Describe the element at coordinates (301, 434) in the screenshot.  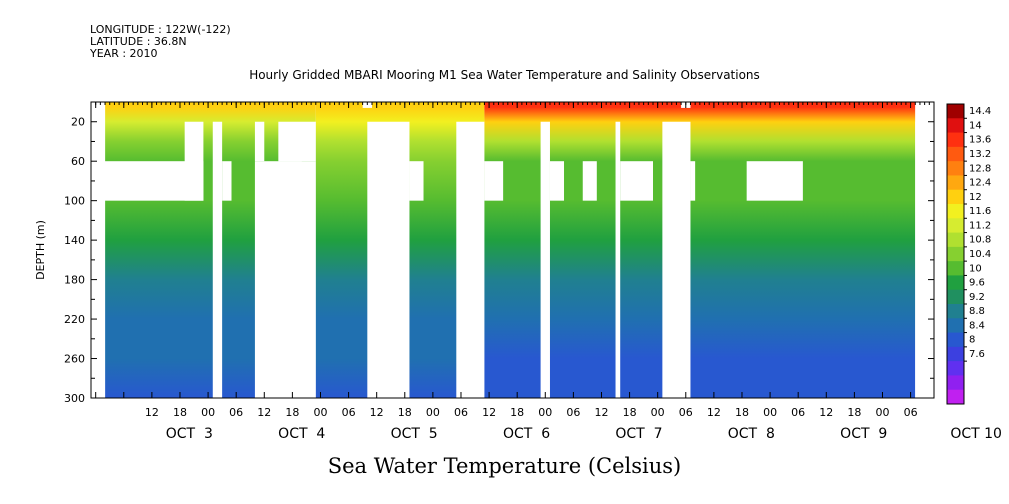
I see `x-date-label: OCT 4` at that location.